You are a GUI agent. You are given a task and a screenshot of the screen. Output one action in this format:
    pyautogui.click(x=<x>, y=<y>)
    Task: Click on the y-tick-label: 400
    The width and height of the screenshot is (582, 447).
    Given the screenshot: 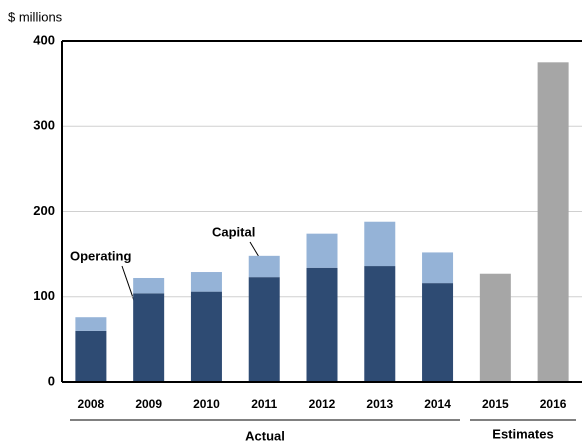 What is the action you would take?
    pyautogui.click(x=44, y=39)
    